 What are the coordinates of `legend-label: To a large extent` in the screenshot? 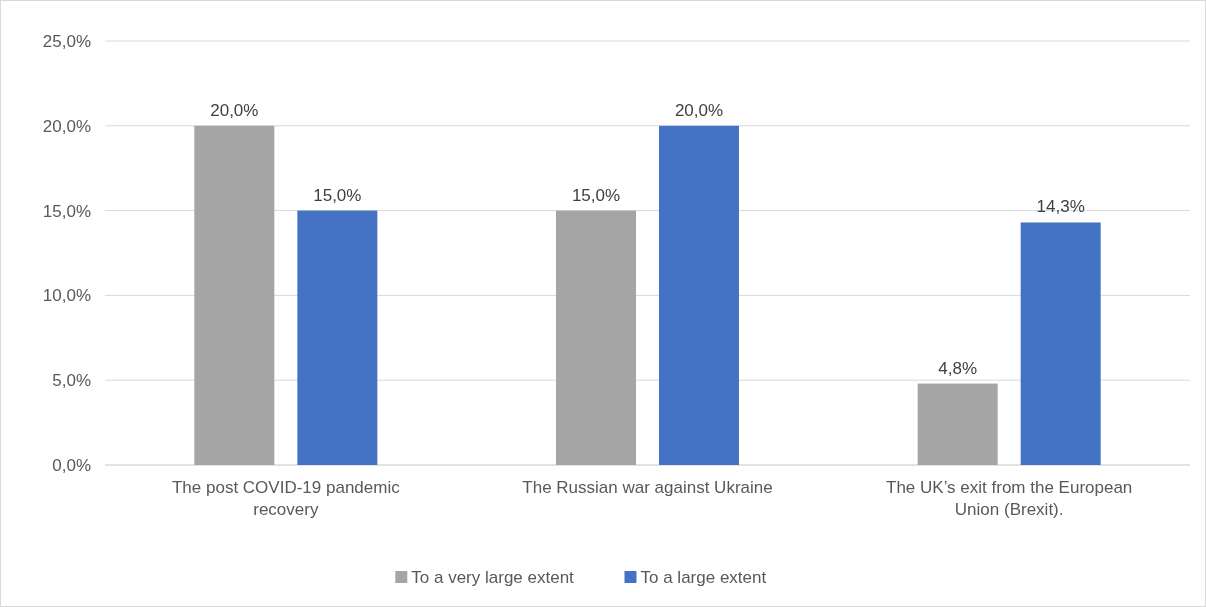 It's located at (703, 577).